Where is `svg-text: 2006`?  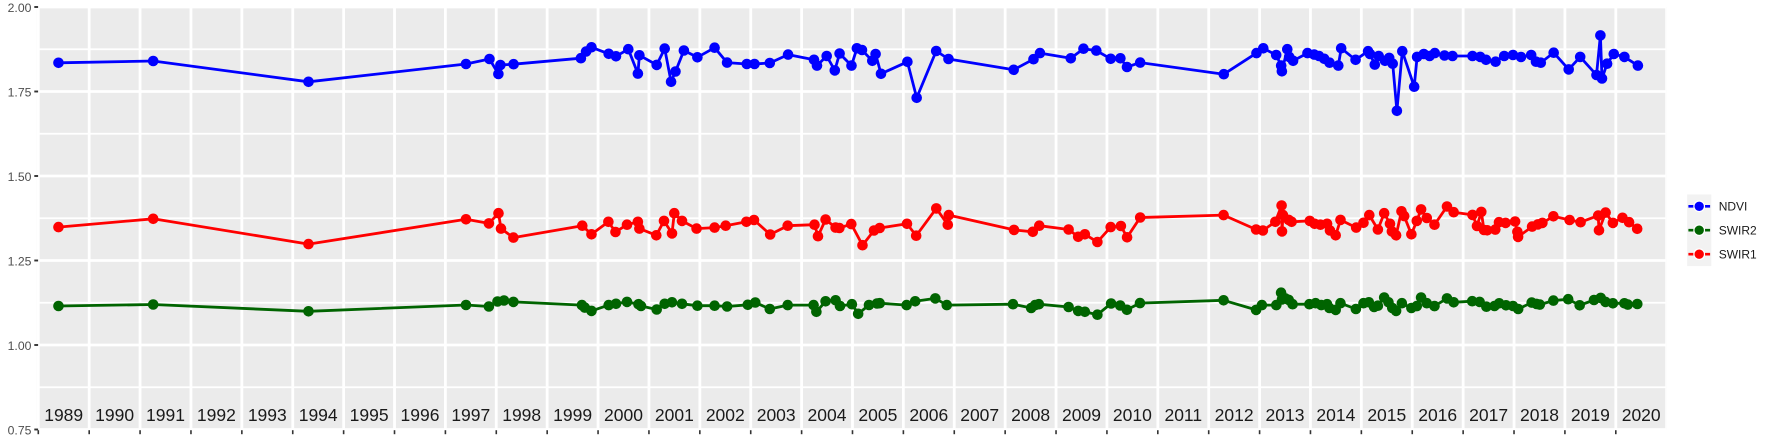
svg-text: 2006 is located at coordinates (928, 415).